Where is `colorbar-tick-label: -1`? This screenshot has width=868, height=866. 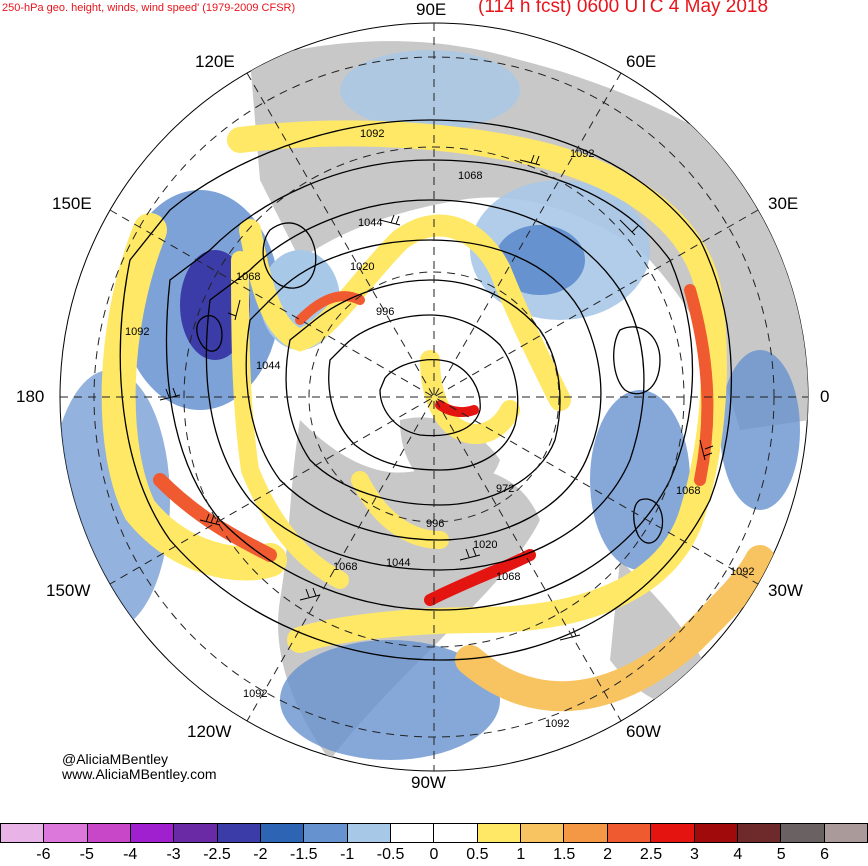 colorbar-tick-label: -1 is located at coordinates (347, 854).